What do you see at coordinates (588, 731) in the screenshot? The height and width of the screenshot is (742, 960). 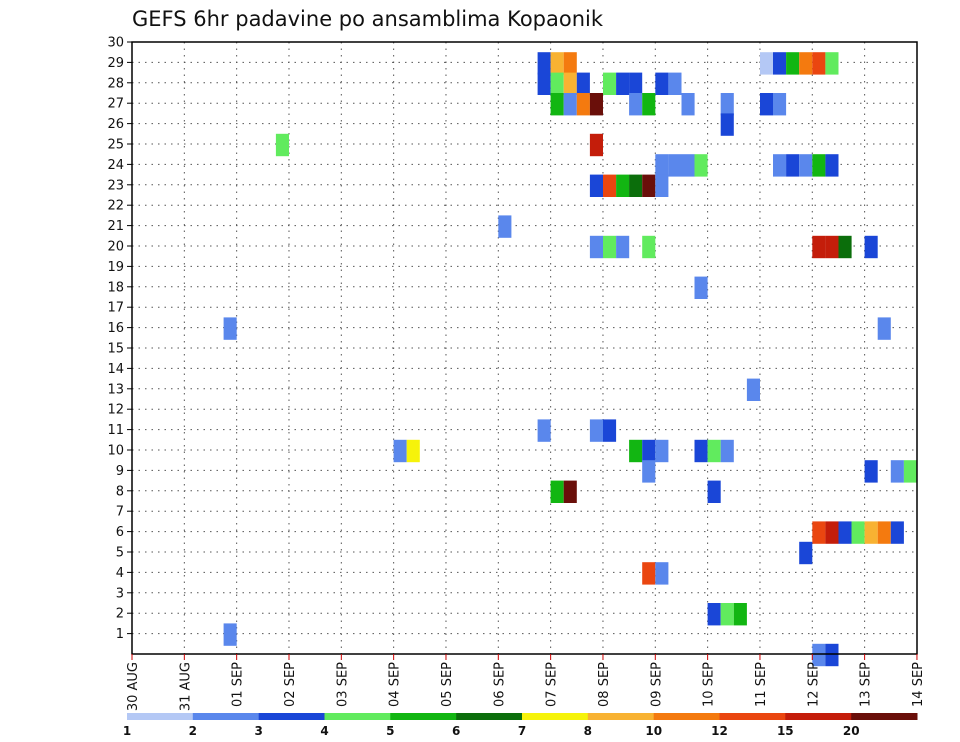 I see `colorbar-label: 8` at bounding box center [588, 731].